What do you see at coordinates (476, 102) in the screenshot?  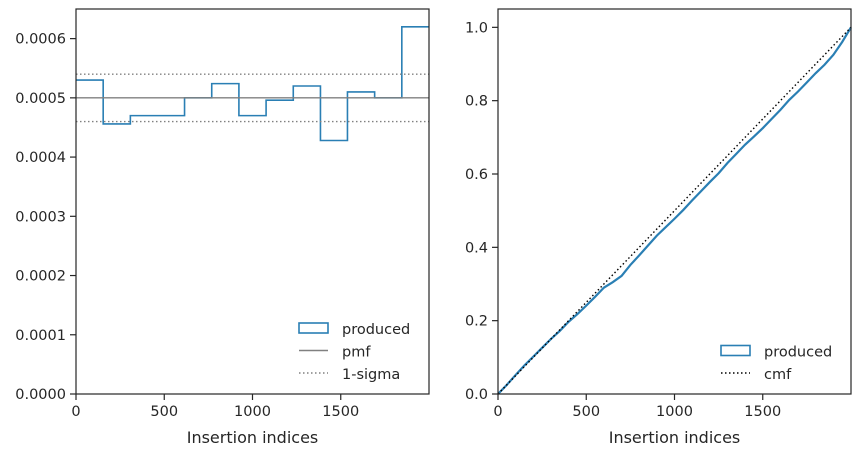 I see `right-ytick-label: 0.8` at bounding box center [476, 102].